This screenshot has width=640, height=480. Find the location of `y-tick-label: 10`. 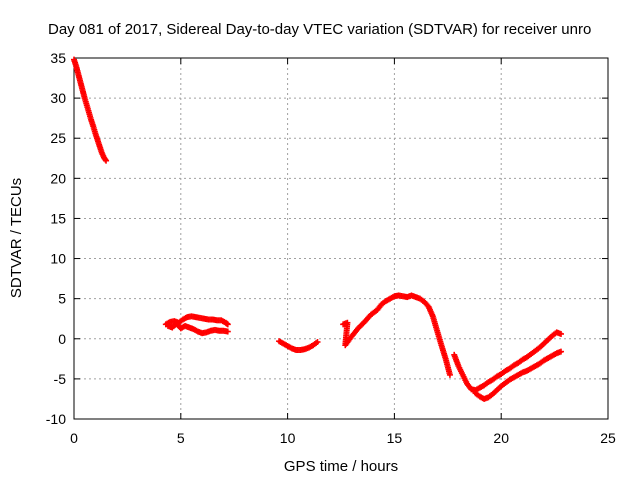

y-tick-label: 10 is located at coordinates (58, 259).